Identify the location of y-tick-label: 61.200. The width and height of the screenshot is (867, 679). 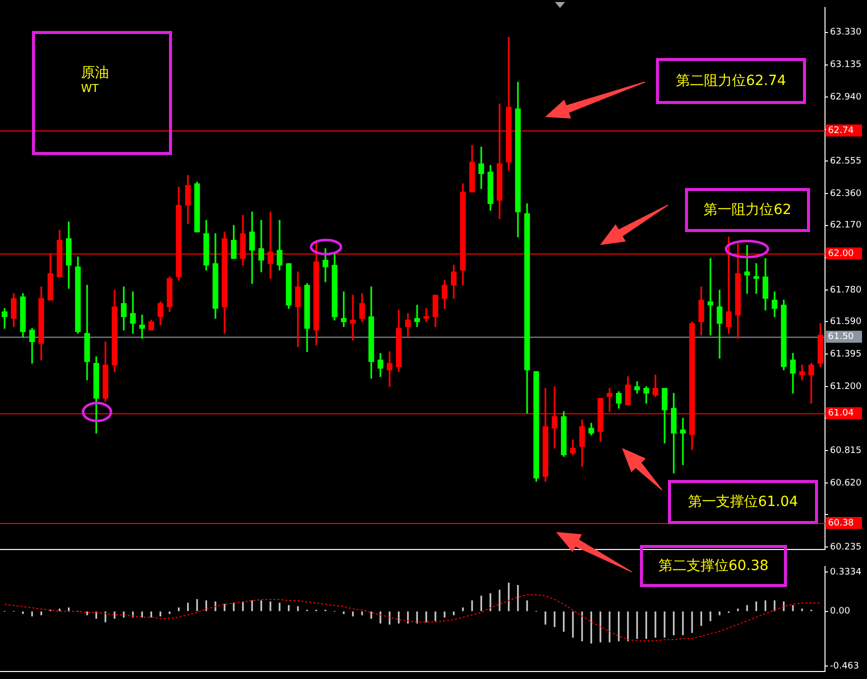
(846, 387).